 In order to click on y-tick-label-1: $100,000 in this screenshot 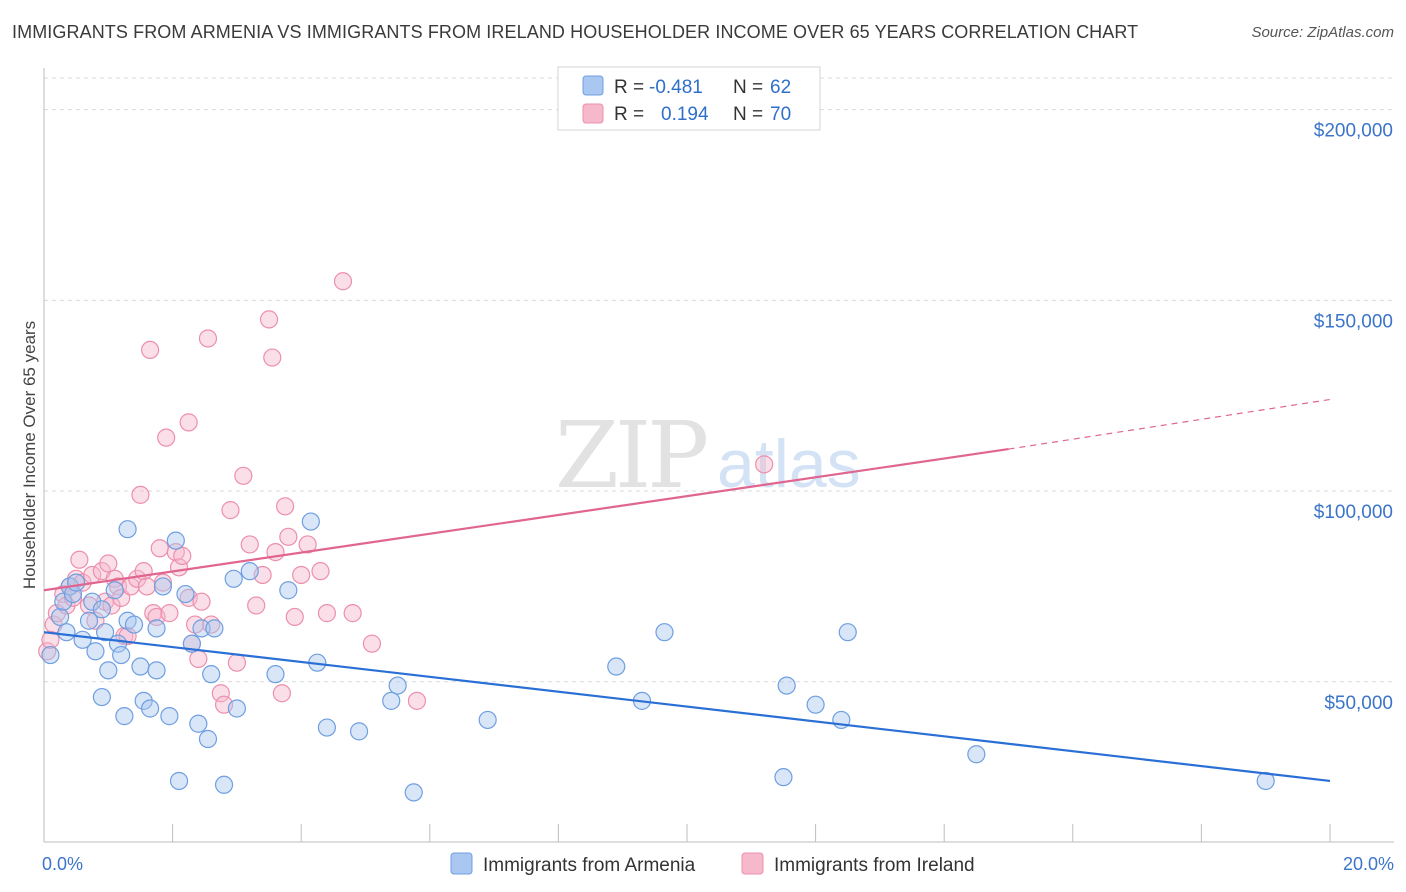, I will do `click(1353, 512)`.